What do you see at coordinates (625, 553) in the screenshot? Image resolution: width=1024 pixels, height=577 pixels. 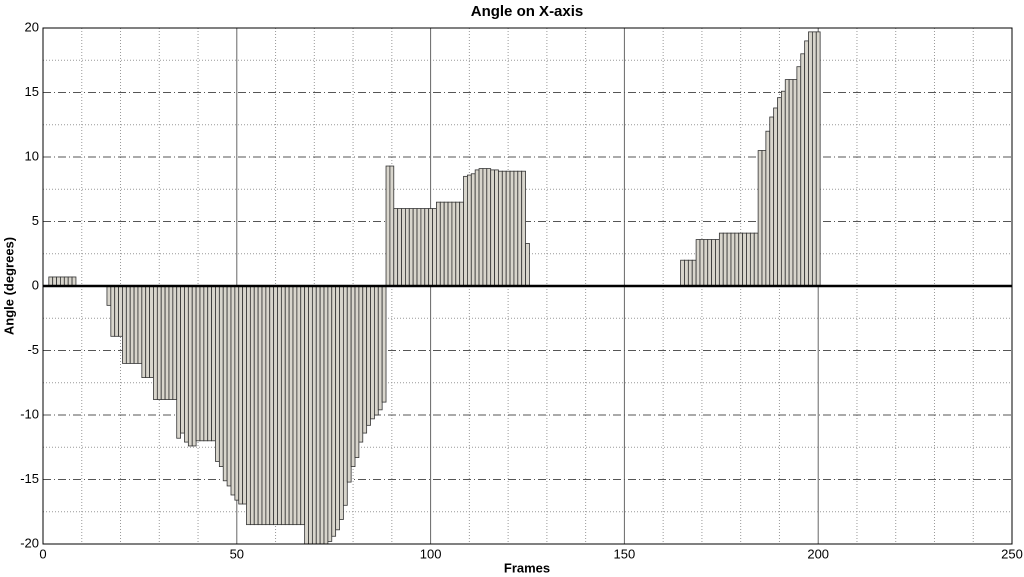 I see `x-tick-label: 150` at bounding box center [625, 553].